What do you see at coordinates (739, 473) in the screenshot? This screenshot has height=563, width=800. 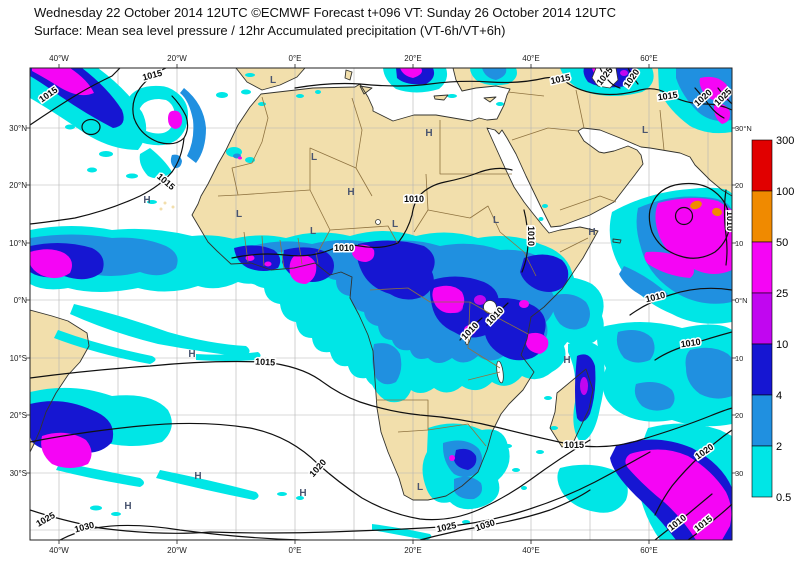 I see `lat-label: 30` at bounding box center [739, 473].